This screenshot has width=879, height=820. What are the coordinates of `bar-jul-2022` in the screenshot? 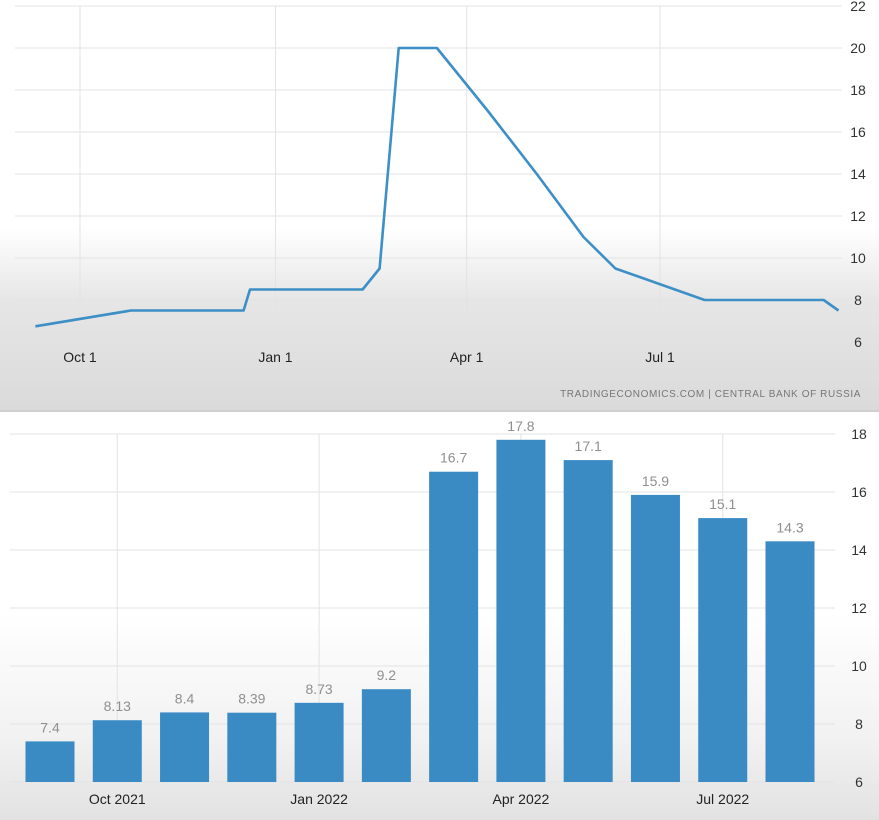 It's located at (723, 650).